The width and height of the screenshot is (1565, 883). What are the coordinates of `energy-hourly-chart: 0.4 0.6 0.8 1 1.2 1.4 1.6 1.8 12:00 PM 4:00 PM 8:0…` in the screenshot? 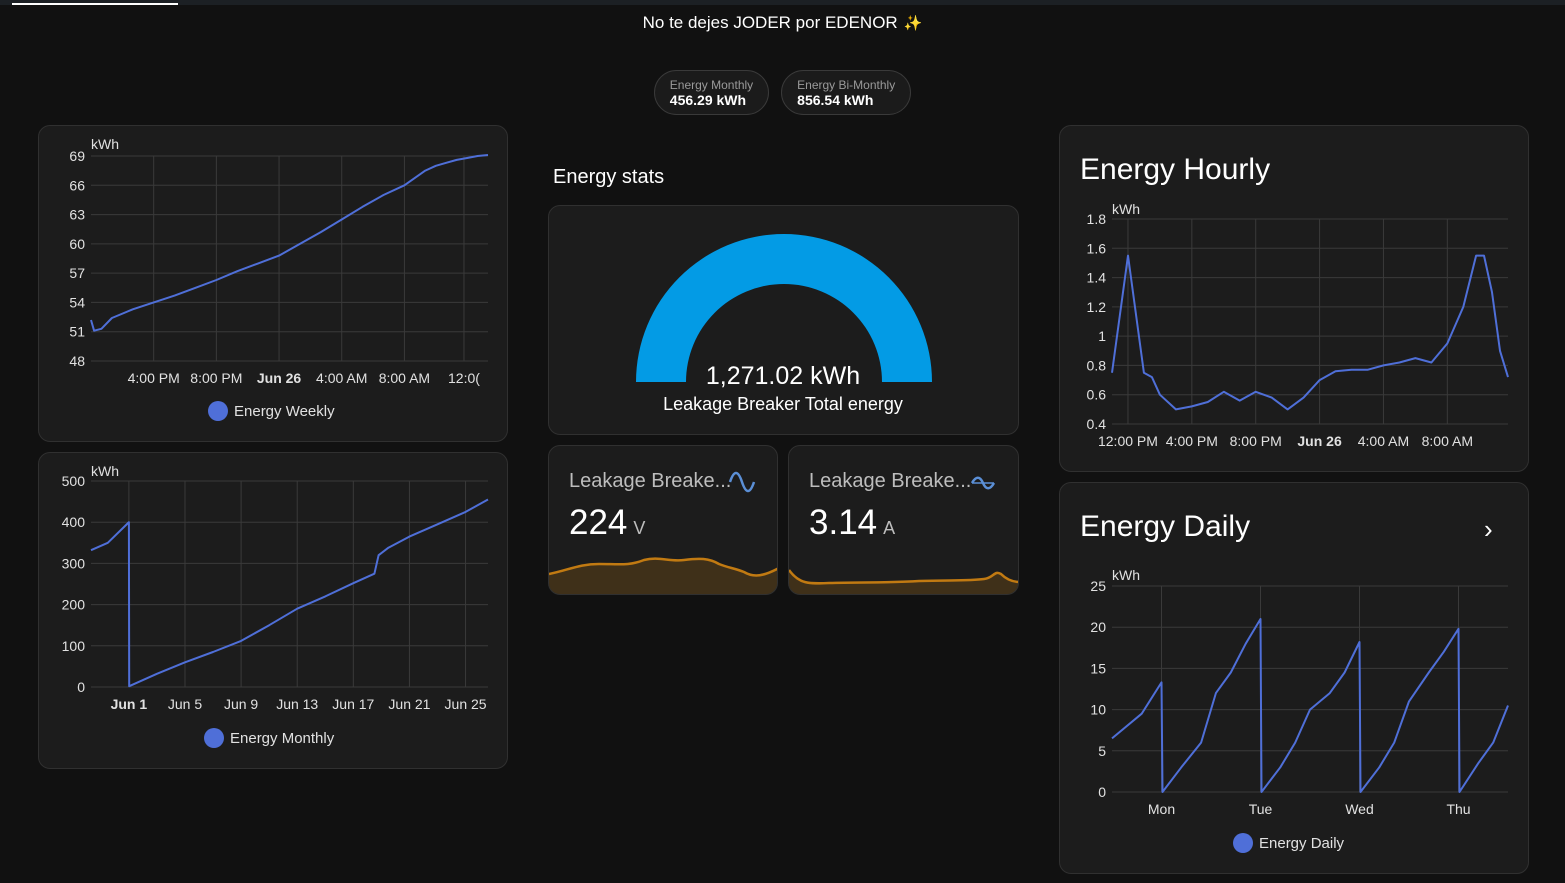 It's located at (1298, 325).